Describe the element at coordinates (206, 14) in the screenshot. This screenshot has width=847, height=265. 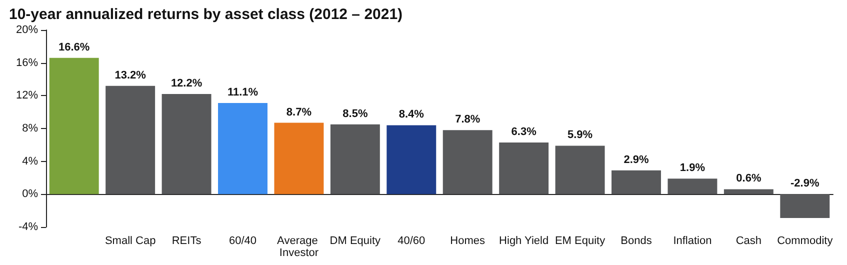
I see `chart-title: 10-year annualized returns by asset class (2012 – 2021)` at that location.